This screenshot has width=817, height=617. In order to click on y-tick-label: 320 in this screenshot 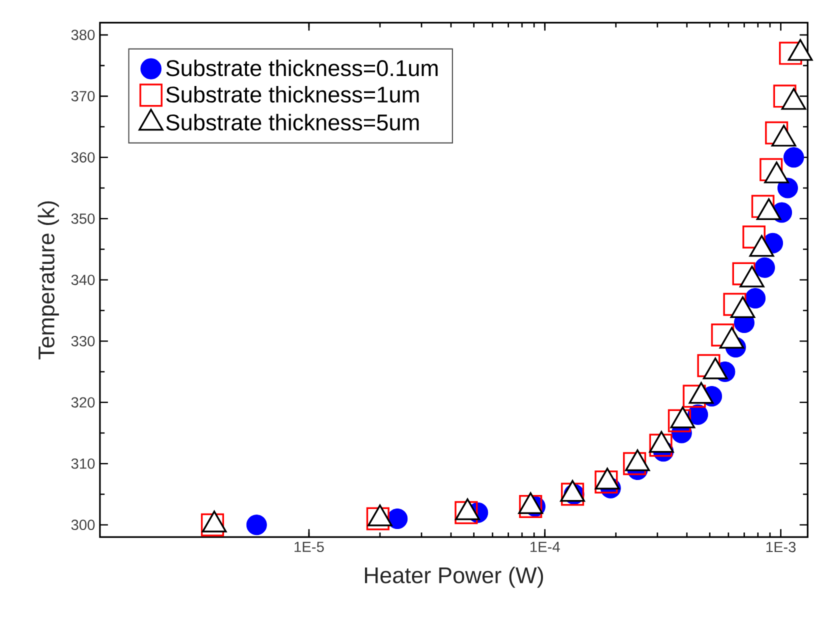, I will do `click(83, 402)`.